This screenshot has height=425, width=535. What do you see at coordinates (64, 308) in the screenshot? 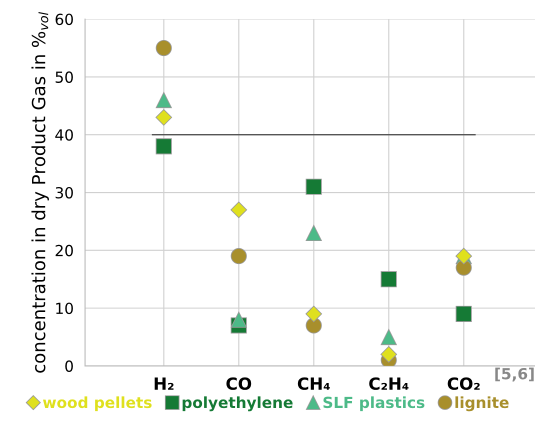
I see `y-tick-label: 10` at bounding box center [64, 308].